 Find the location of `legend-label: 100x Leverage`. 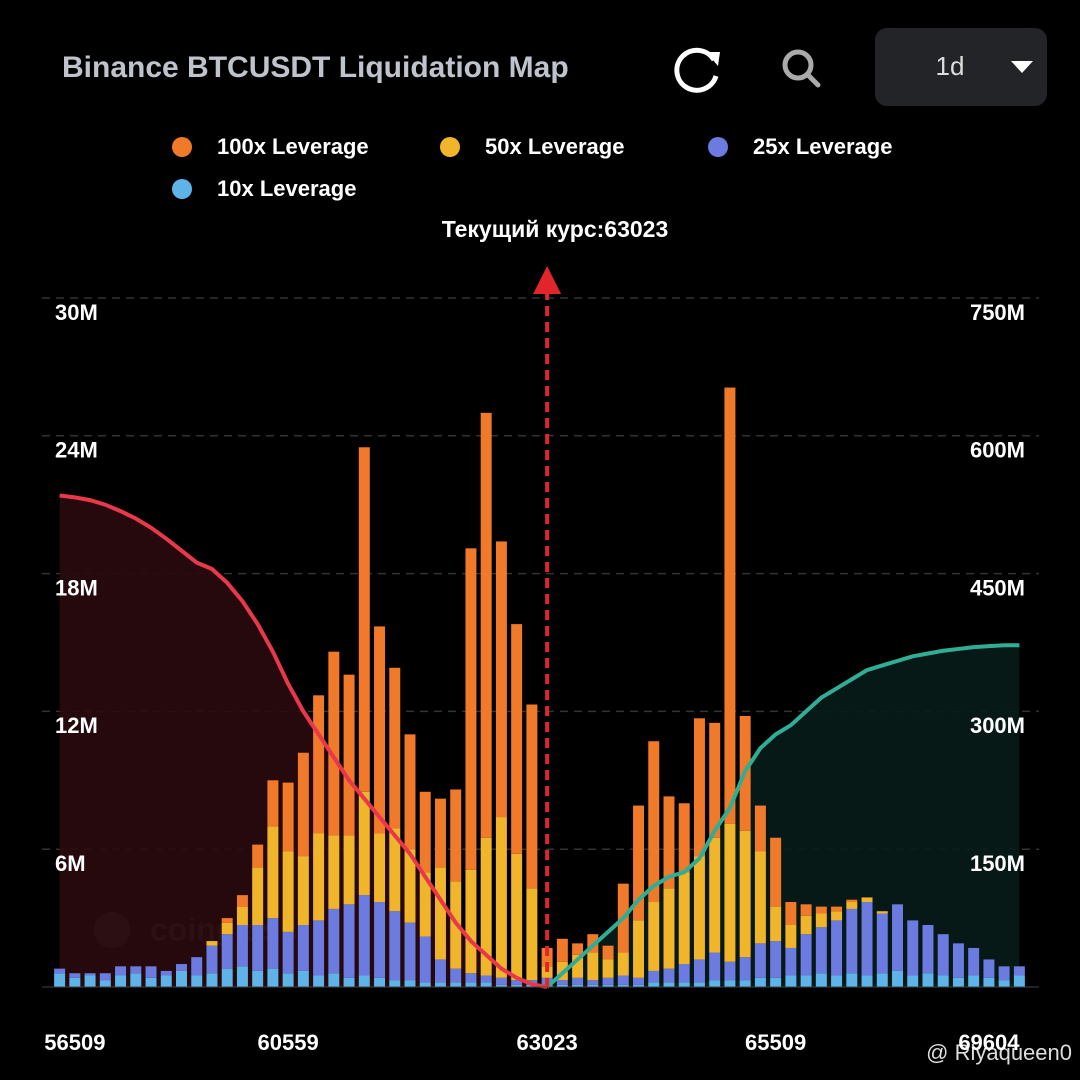

legend-label: 100x Leverage is located at coordinates (293, 146).